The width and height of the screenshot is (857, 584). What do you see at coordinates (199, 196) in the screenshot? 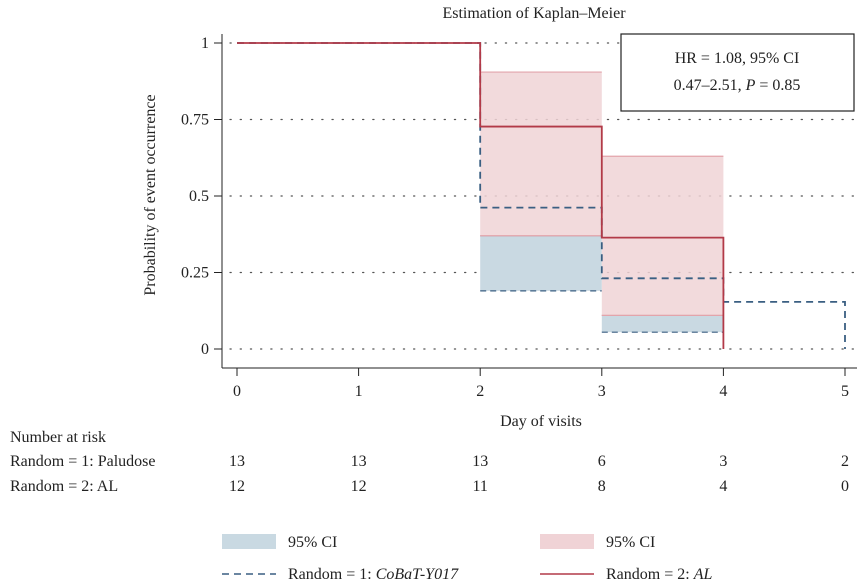
I see `y-tick-label: 0.5` at bounding box center [199, 196].